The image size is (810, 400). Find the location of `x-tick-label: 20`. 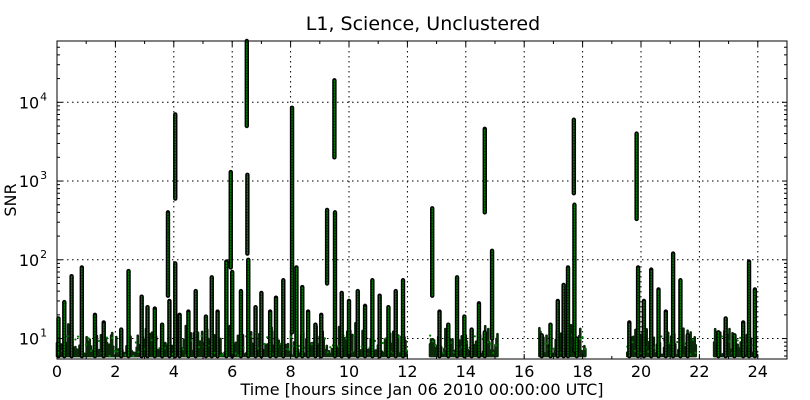

x-tick-label: 20 is located at coordinates (641, 371).